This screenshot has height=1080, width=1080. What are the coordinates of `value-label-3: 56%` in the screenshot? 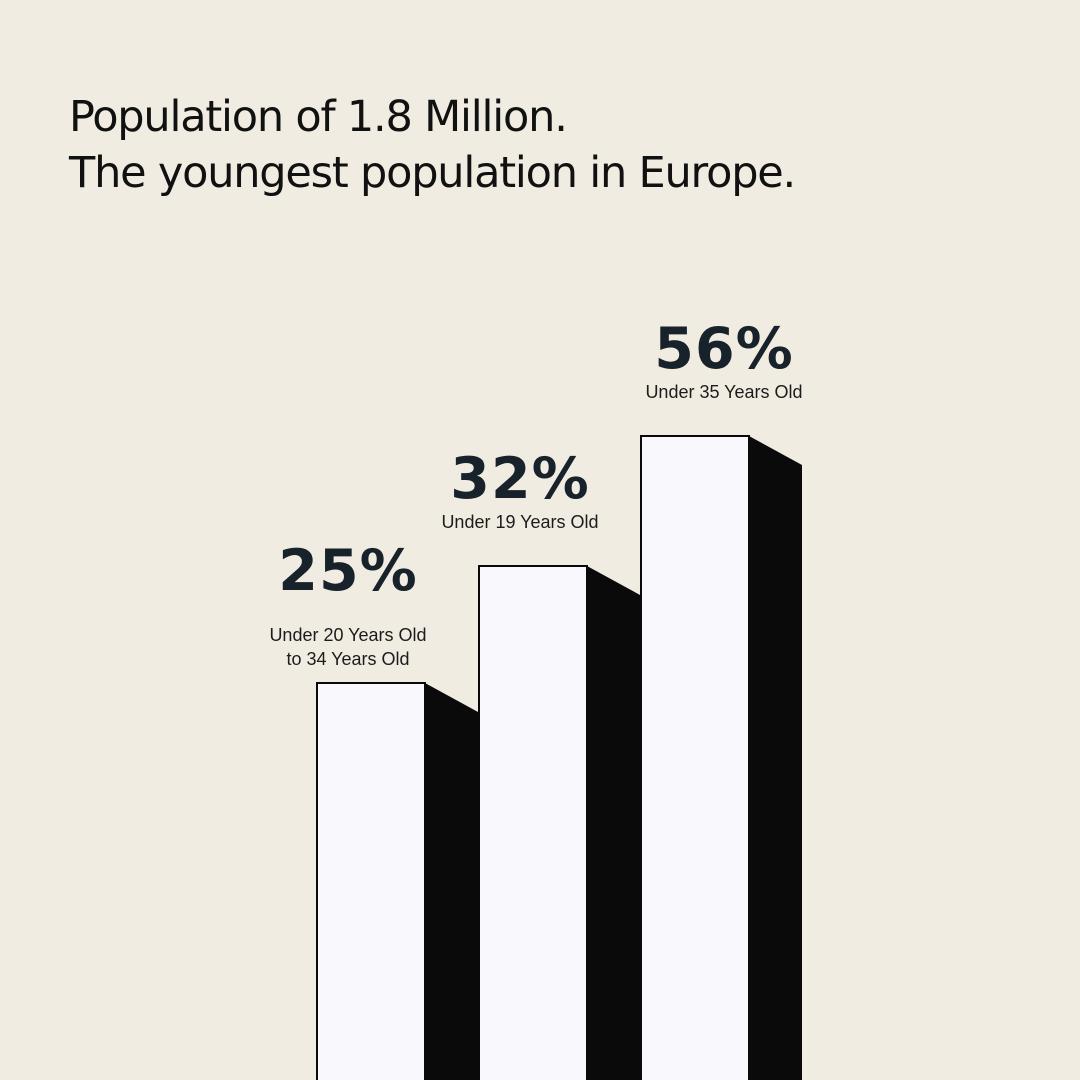 It's located at (723, 349).